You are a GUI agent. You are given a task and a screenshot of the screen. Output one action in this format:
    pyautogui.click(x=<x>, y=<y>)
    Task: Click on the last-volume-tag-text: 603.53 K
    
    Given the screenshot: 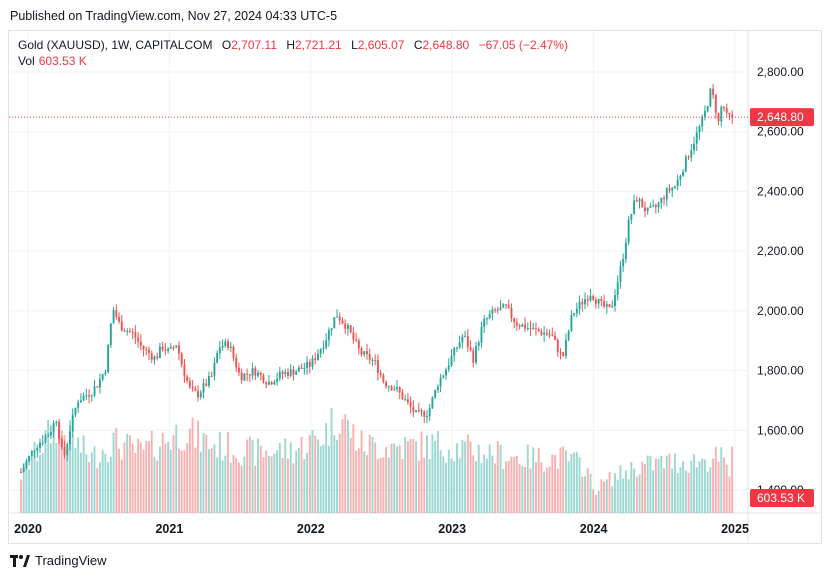 What is the action you would take?
    pyautogui.click(x=781, y=498)
    